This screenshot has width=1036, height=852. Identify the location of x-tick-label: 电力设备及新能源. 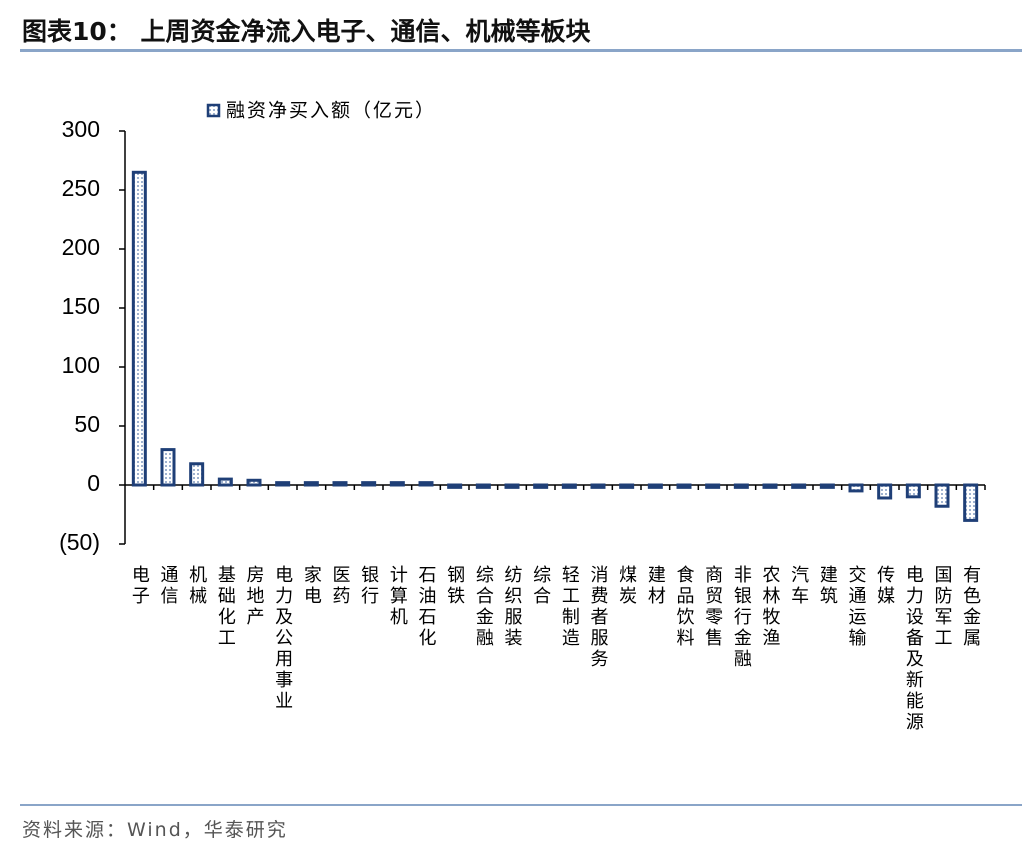
(913, 649).